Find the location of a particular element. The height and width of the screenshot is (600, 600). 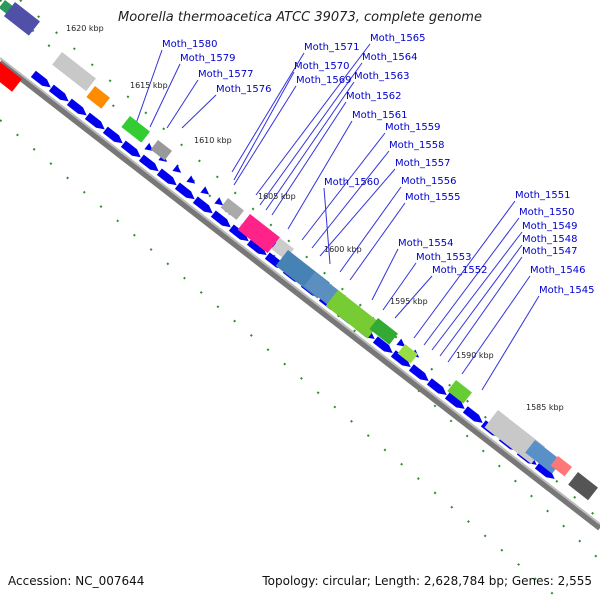

gene-label: Moth_1553 is located at coordinates (443, 257).